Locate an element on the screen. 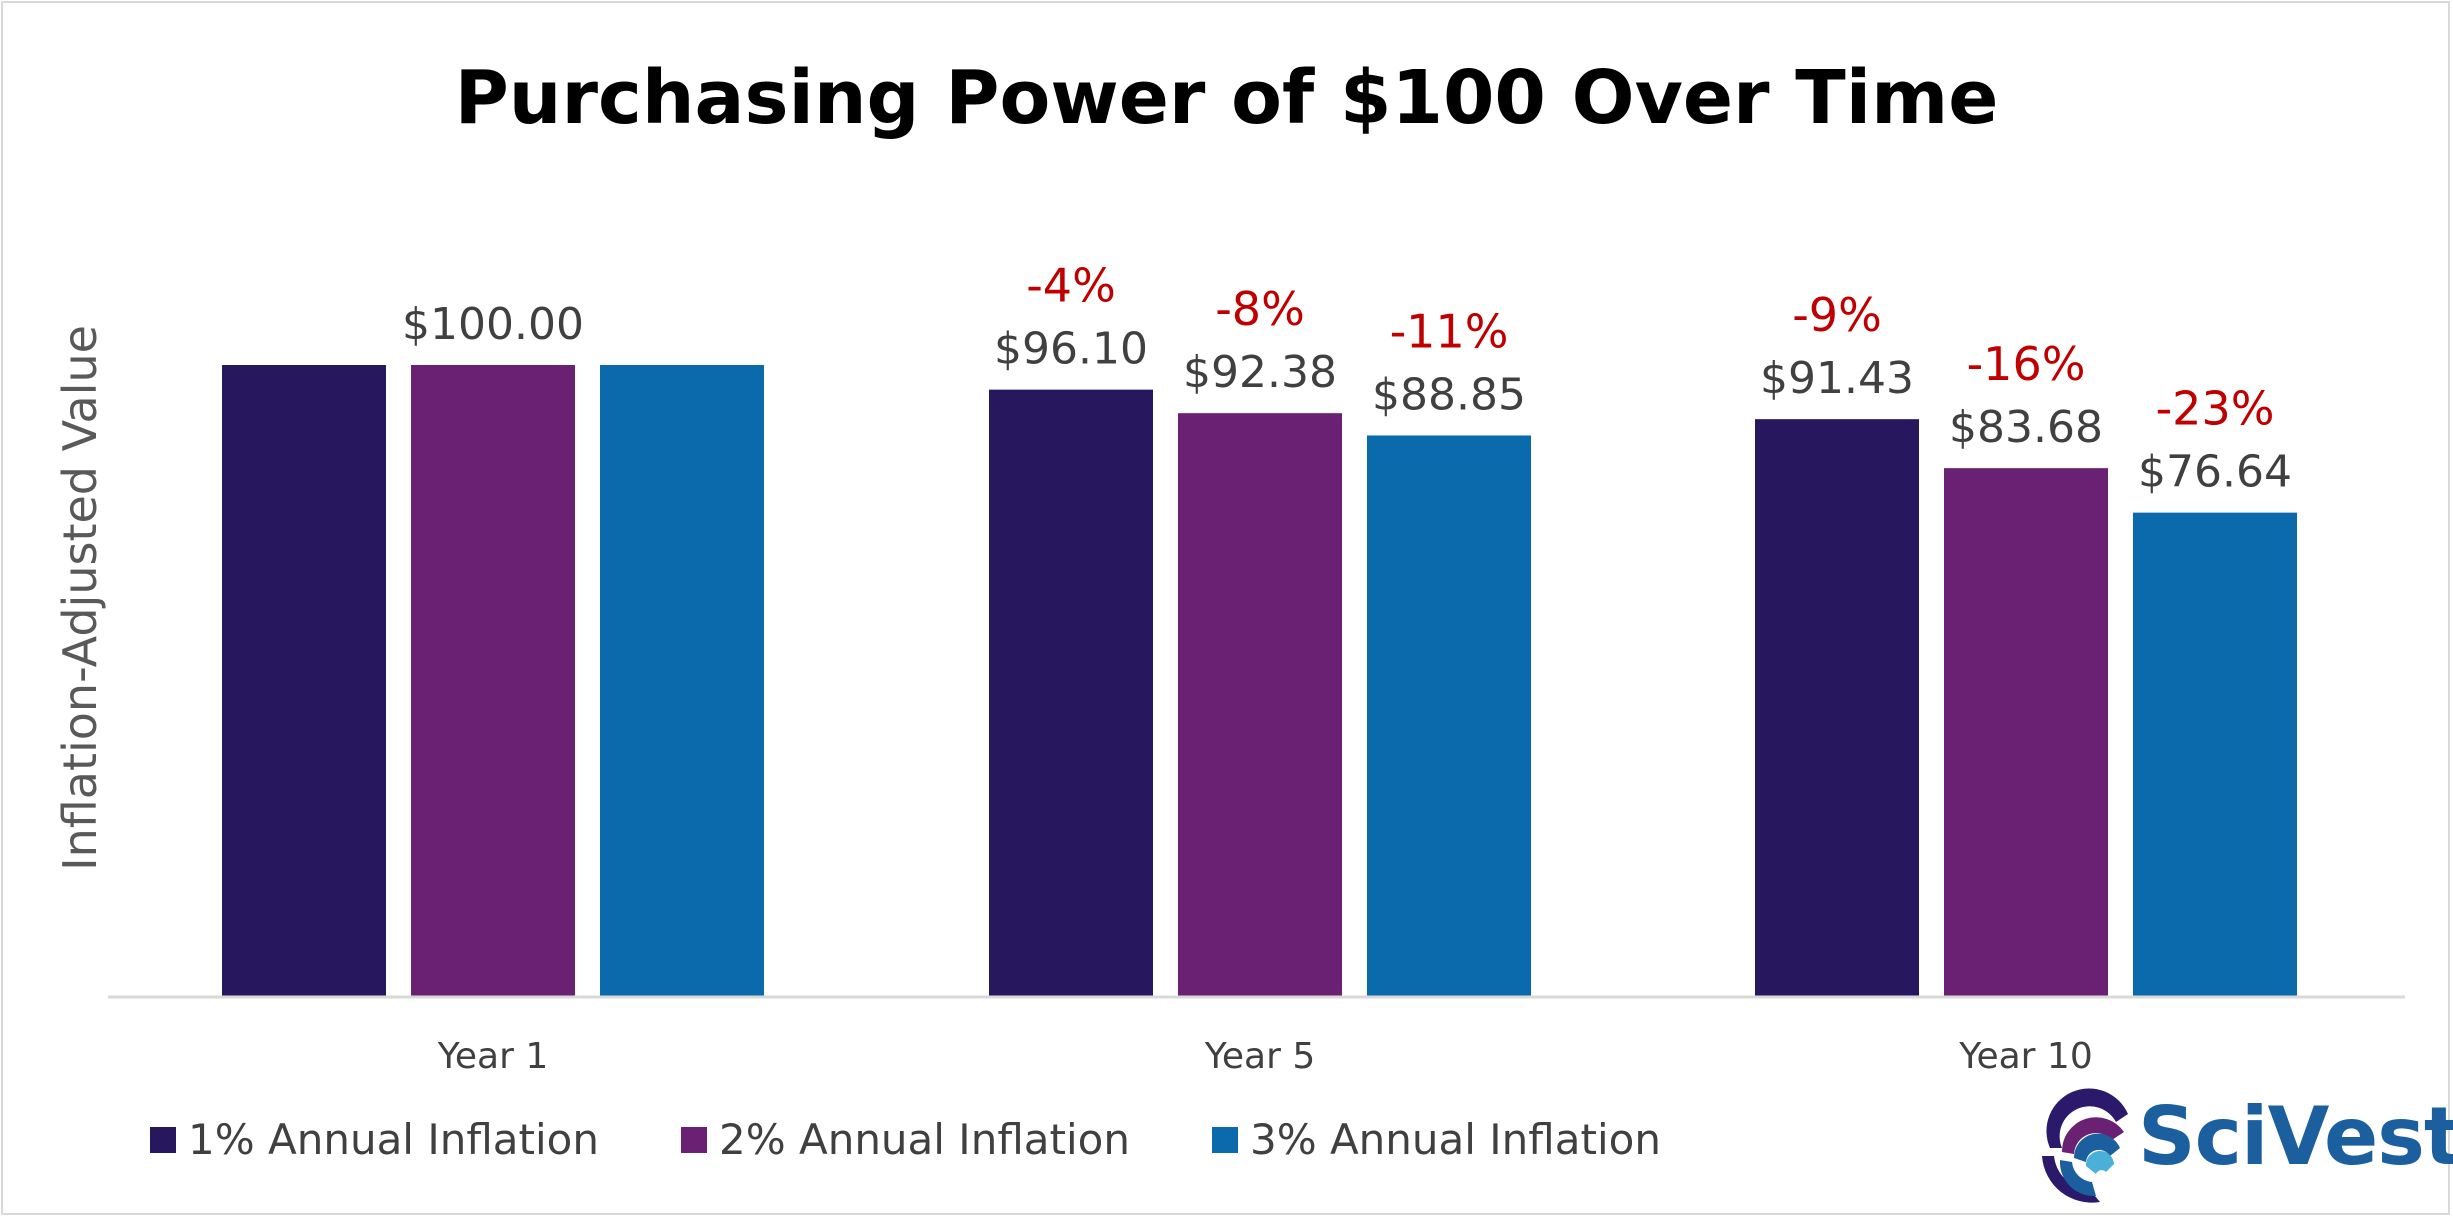 The image size is (2453, 1218). legend-label: 1% Annual Inflation is located at coordinates (393, 1139).